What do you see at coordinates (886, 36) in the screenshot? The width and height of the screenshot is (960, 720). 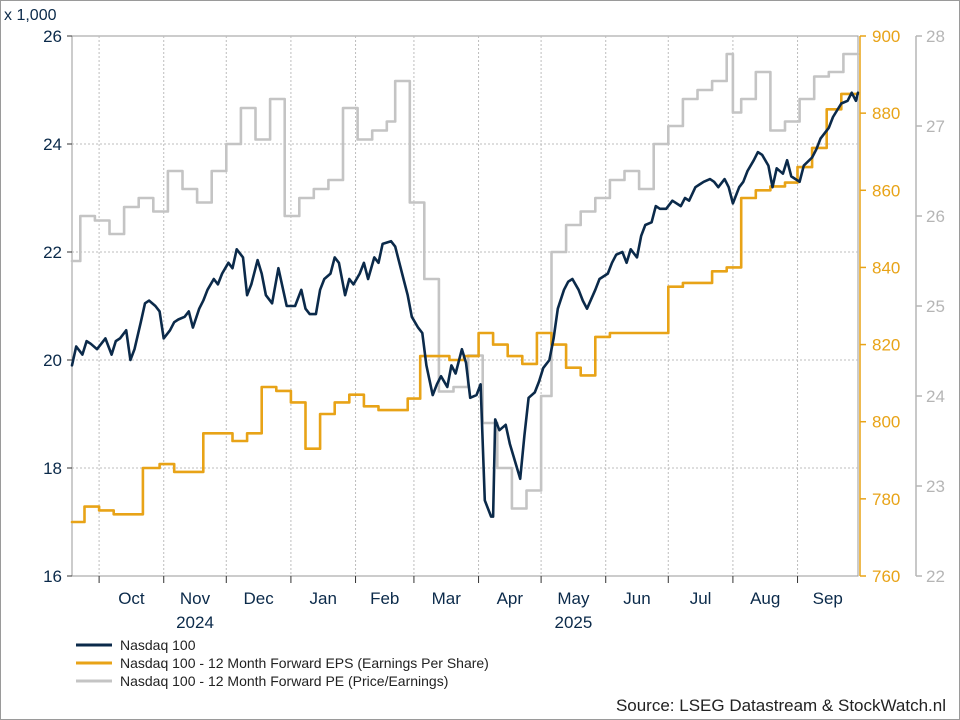 I see `eps-axis-tick-label: 900` at bounding box center [886, 36].